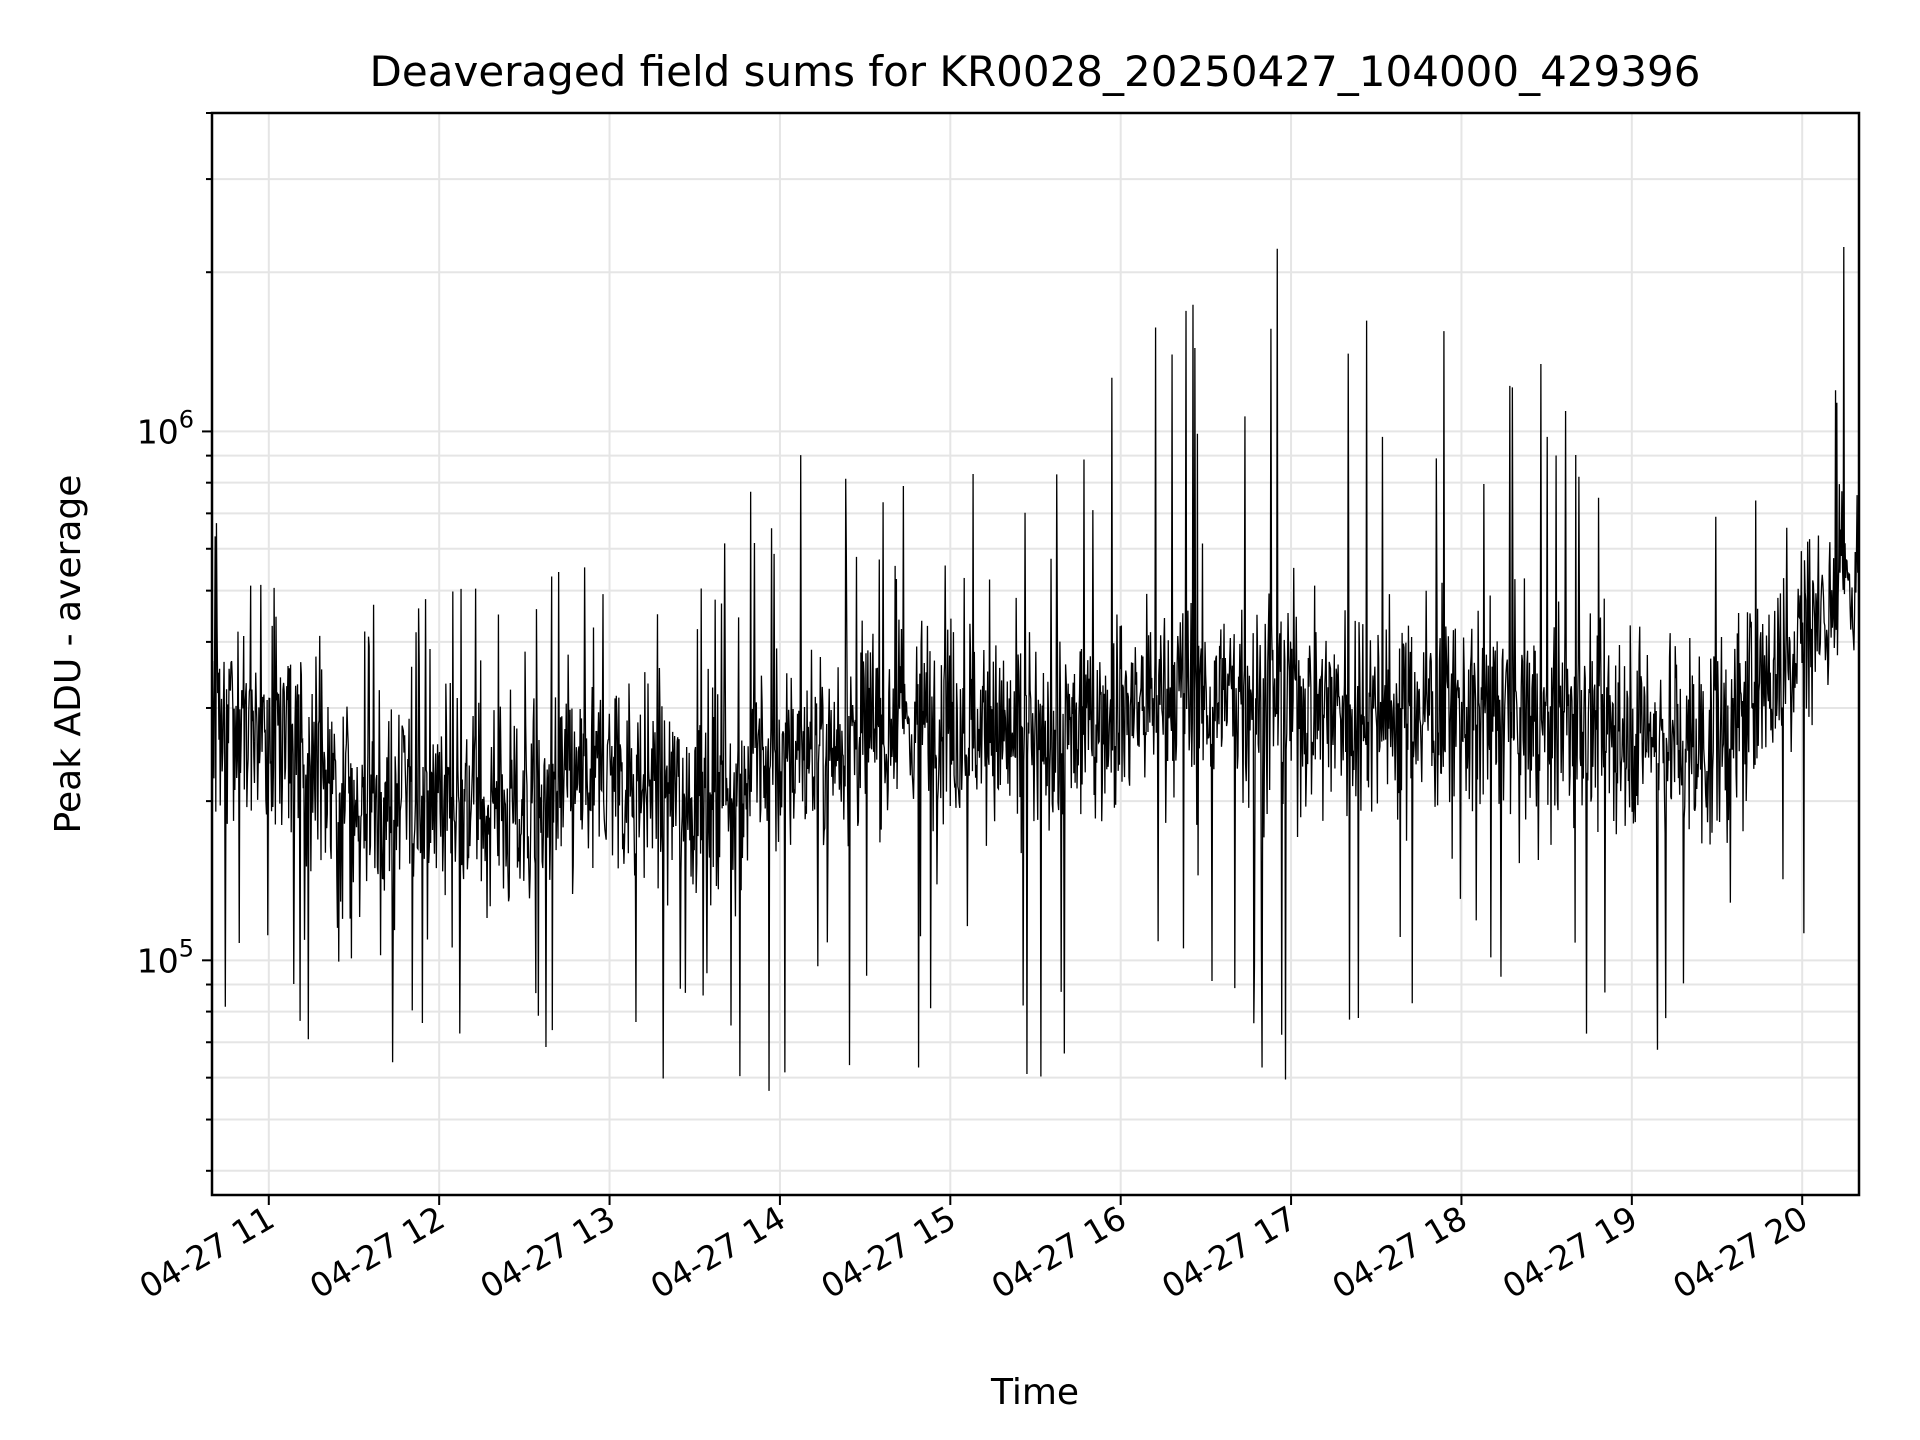 This screenshot has width=1920, height=1440. Describe the element at coordinates (165, 957) in the screenshot. I see `y-tick-label: 10⁵` at that location.